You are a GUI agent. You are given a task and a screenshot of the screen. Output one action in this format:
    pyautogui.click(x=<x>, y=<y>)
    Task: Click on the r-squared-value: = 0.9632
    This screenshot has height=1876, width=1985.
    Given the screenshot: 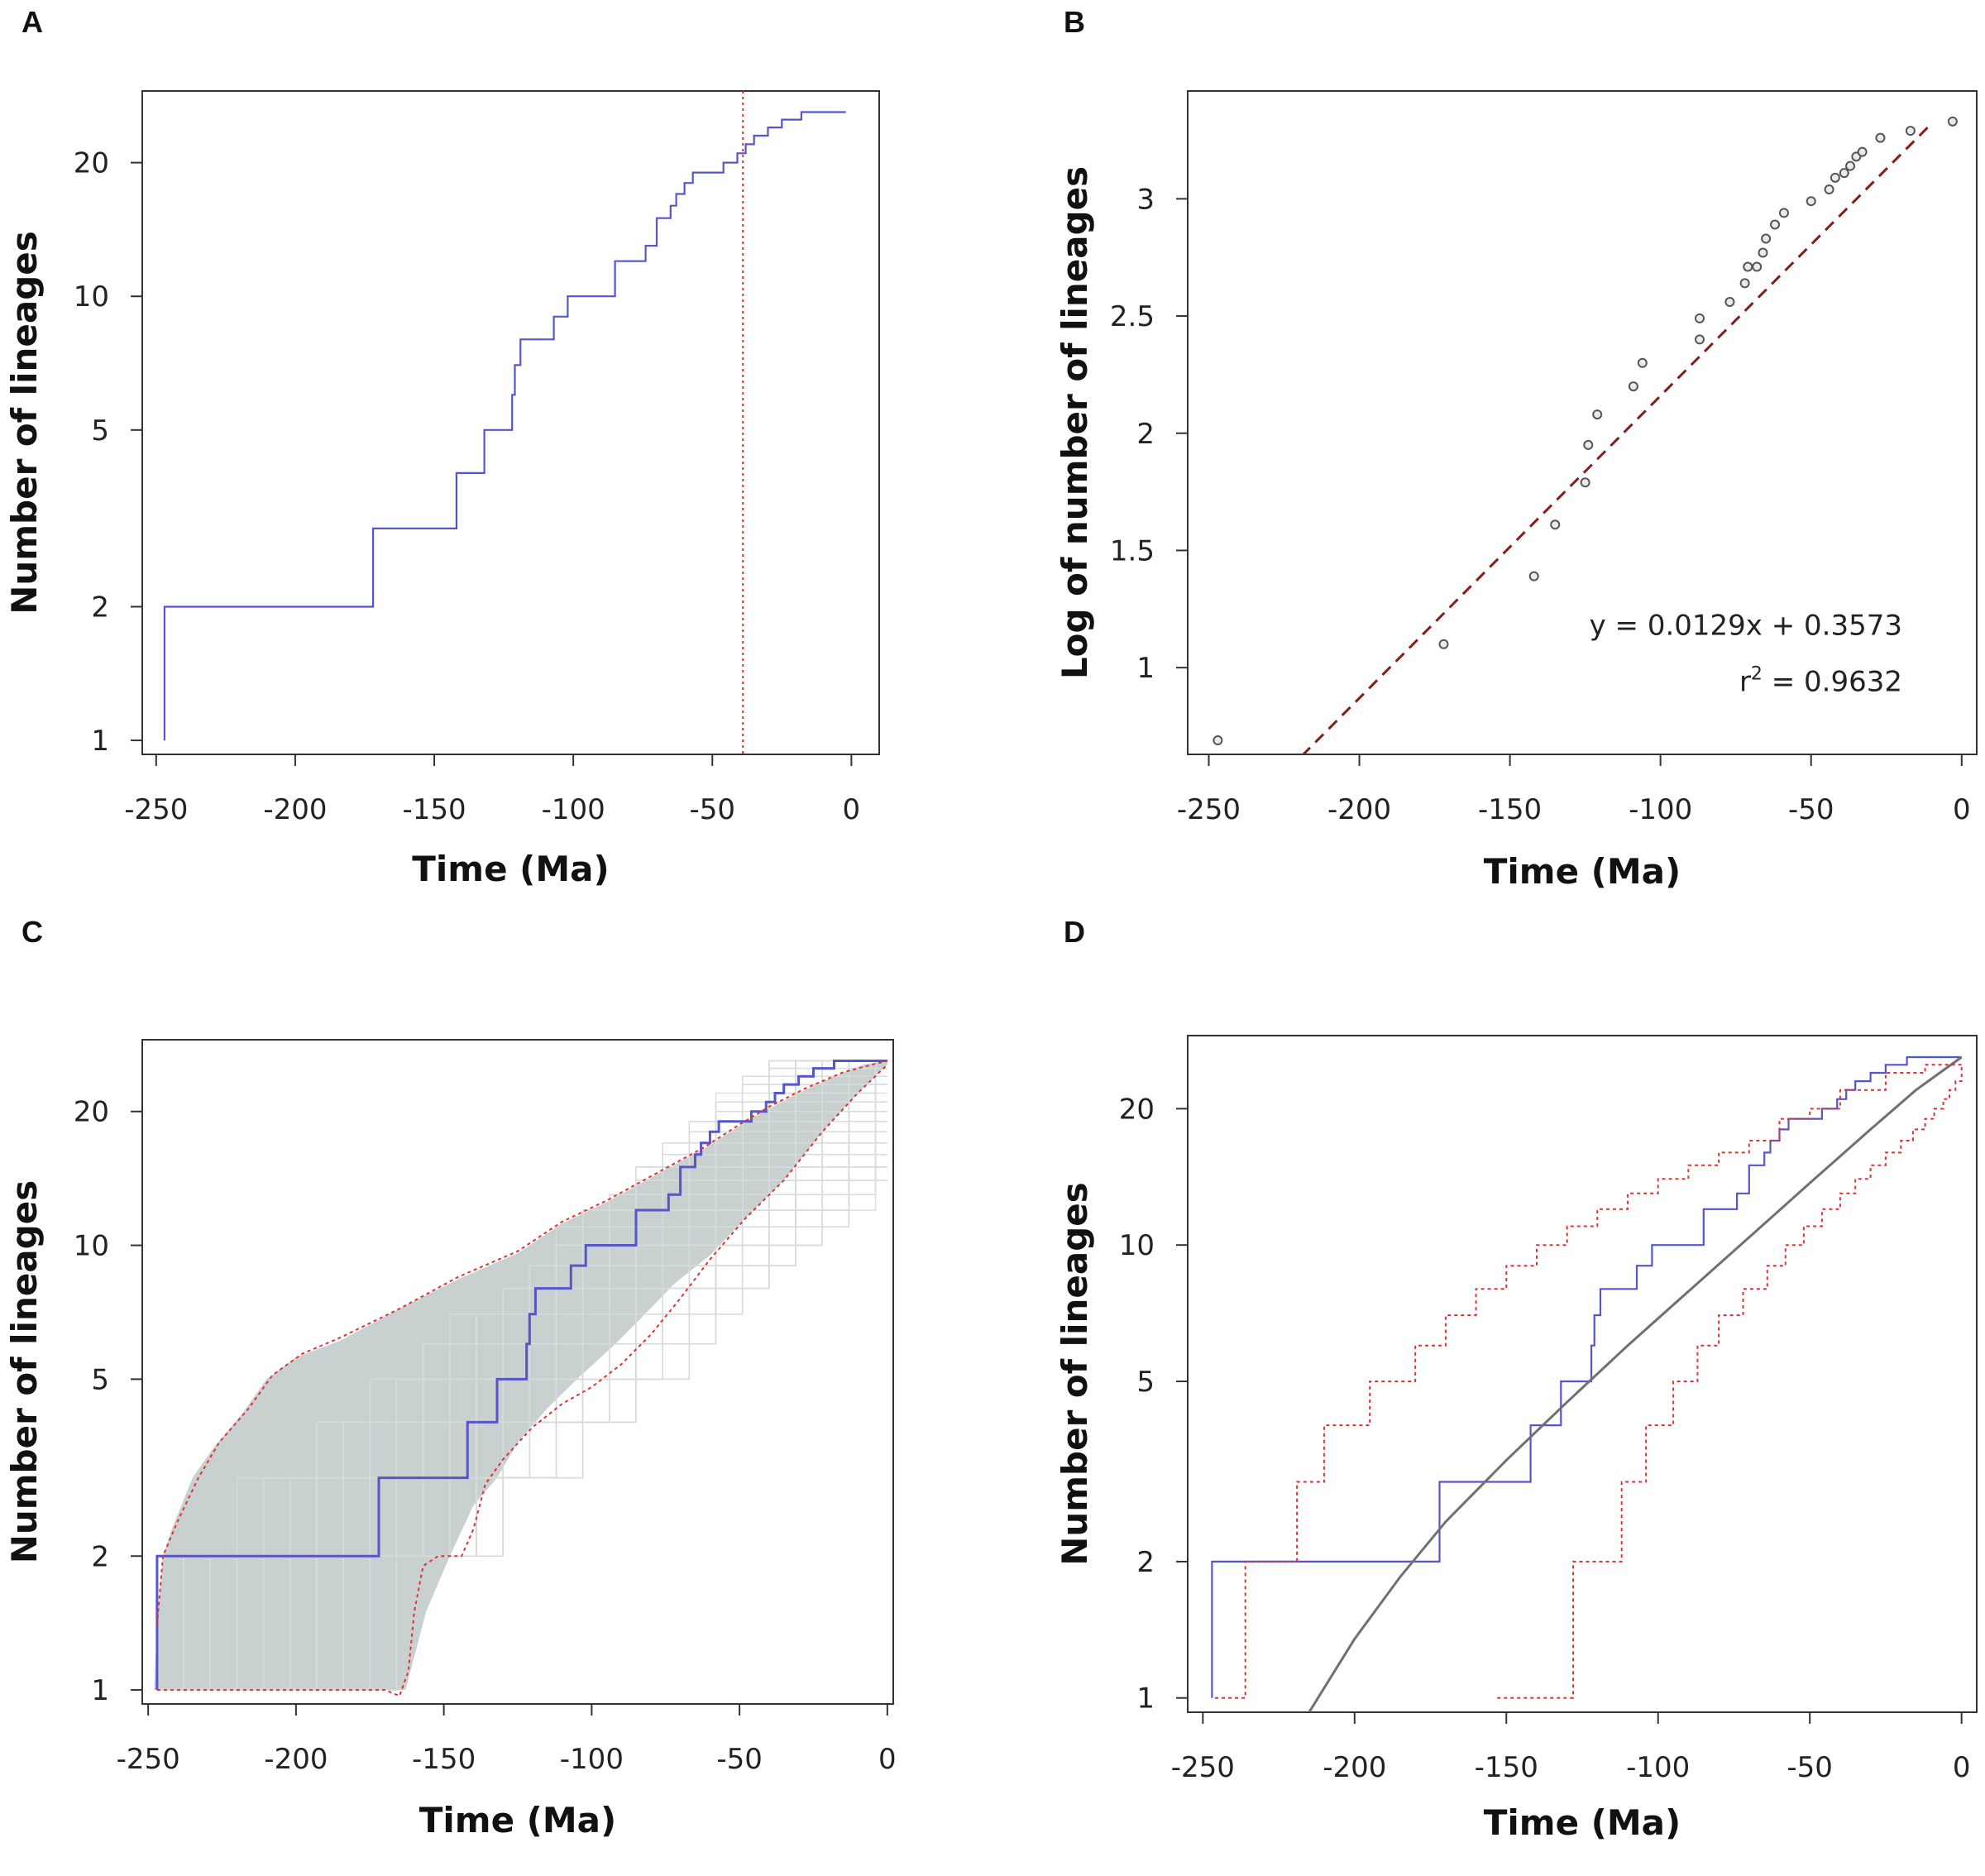 What is the action you would take?
    pyautogui.click(x=1832, y=681)
    